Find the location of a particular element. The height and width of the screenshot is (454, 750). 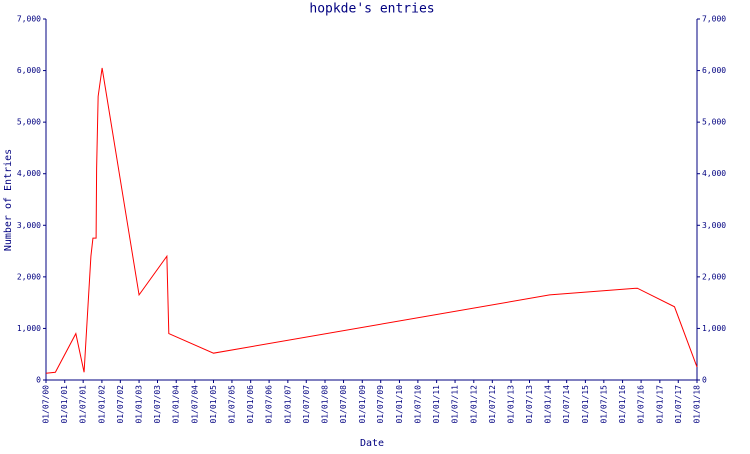

y2-tick-label: 4,000 is located at coordinates (714, 173).